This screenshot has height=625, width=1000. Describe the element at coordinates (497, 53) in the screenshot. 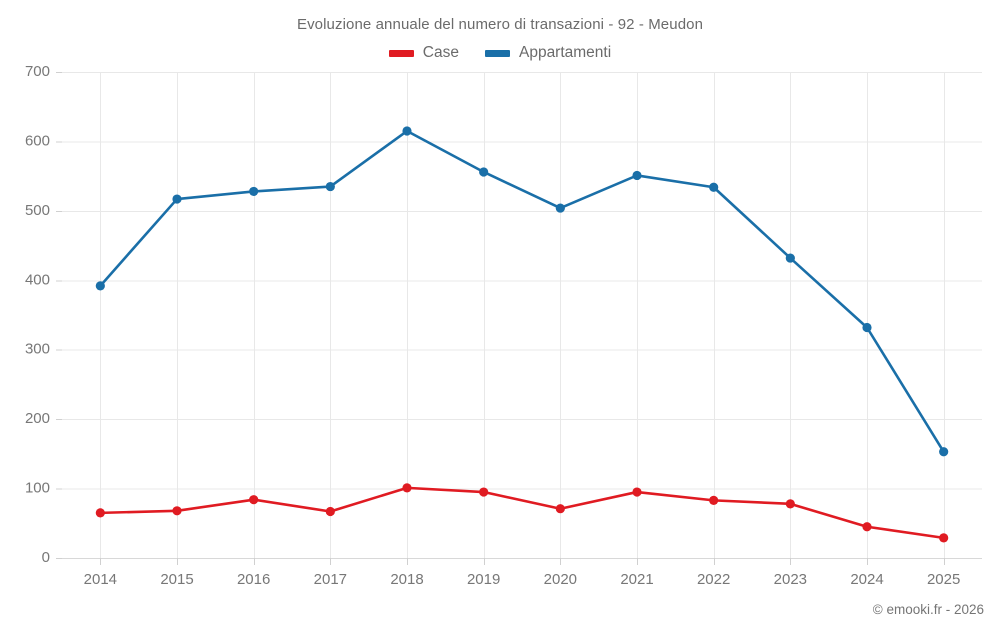

I see `legend-swatch-appartamenti` at that location.